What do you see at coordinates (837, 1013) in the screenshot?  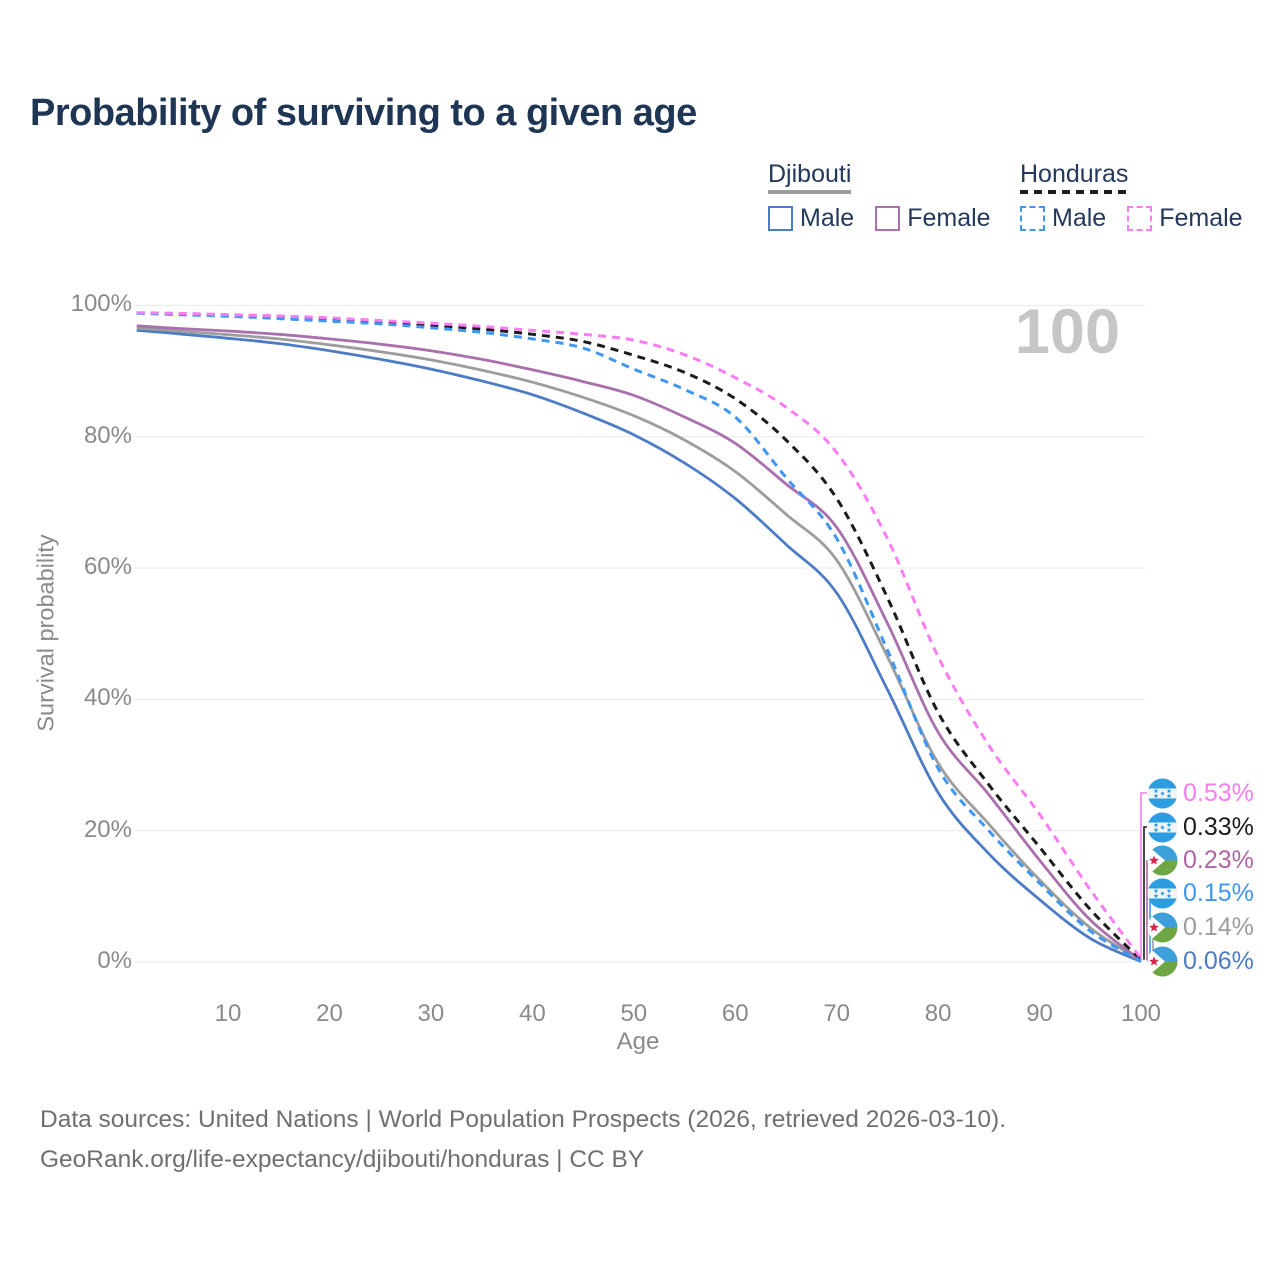 I see `x-tick-label: 70` at bounding box center [837, 1013].